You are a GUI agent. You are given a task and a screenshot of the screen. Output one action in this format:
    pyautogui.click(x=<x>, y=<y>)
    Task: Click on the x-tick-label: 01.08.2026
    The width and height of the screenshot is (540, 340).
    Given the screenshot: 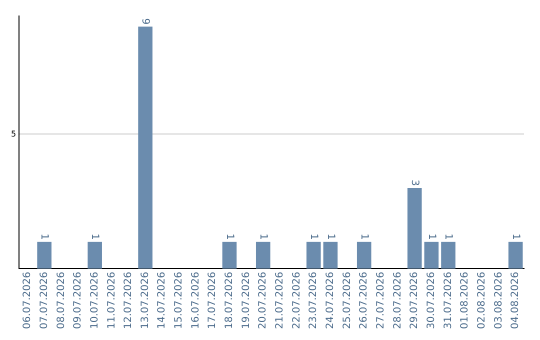 What is the action you would take?
    pyautogui.click(x=465, y=301)
    